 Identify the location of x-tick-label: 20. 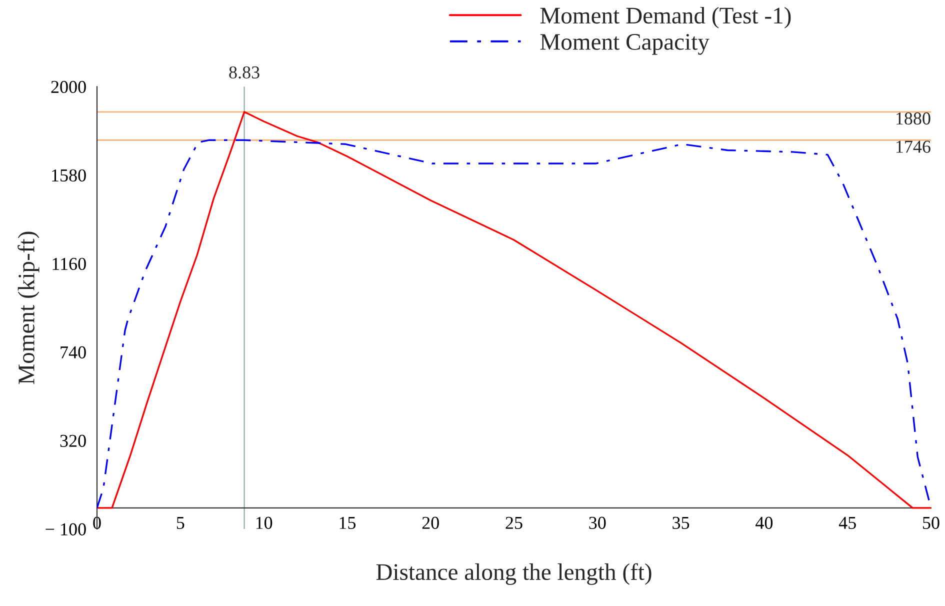
(430, 522).